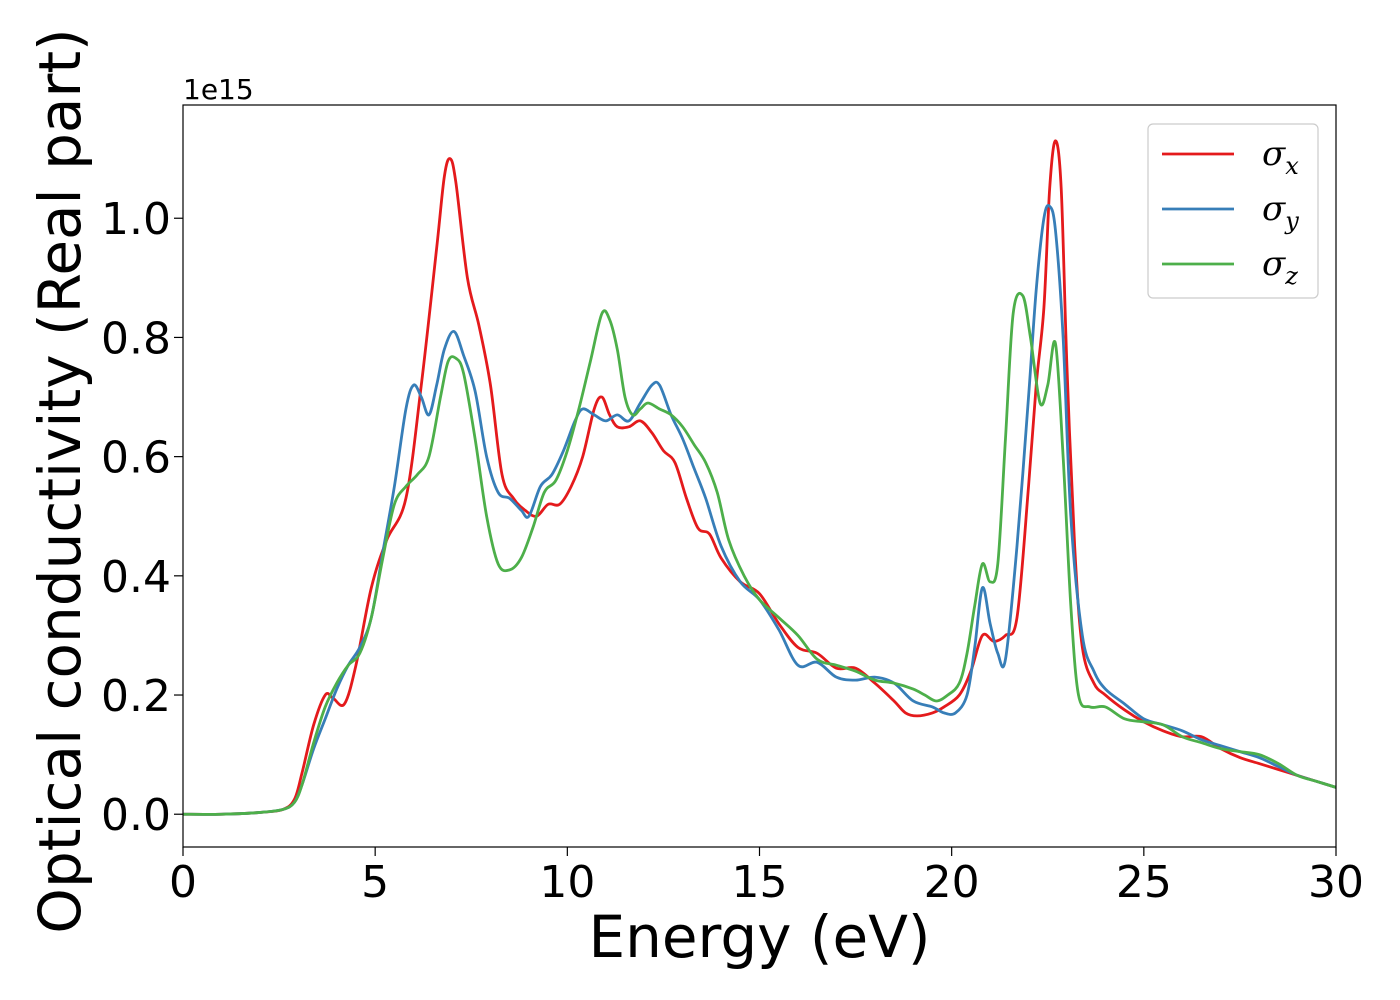 The height and width of the screenshot is (1000, 1400). Describe the element at coordinates (759, 937) in the screenshot. I see `x-axis-title: Energy (eV)` at that location.